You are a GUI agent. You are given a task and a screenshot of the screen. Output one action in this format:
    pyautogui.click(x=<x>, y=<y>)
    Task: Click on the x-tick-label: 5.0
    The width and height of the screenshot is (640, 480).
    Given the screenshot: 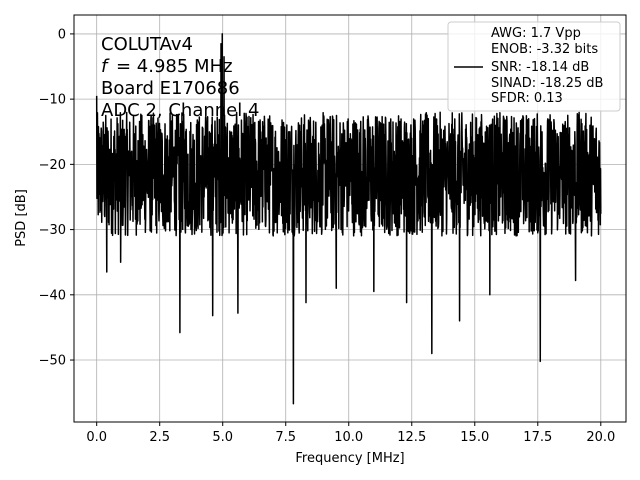 What is the action you would take?
    pyautogui.click(x=222, y=437)
    